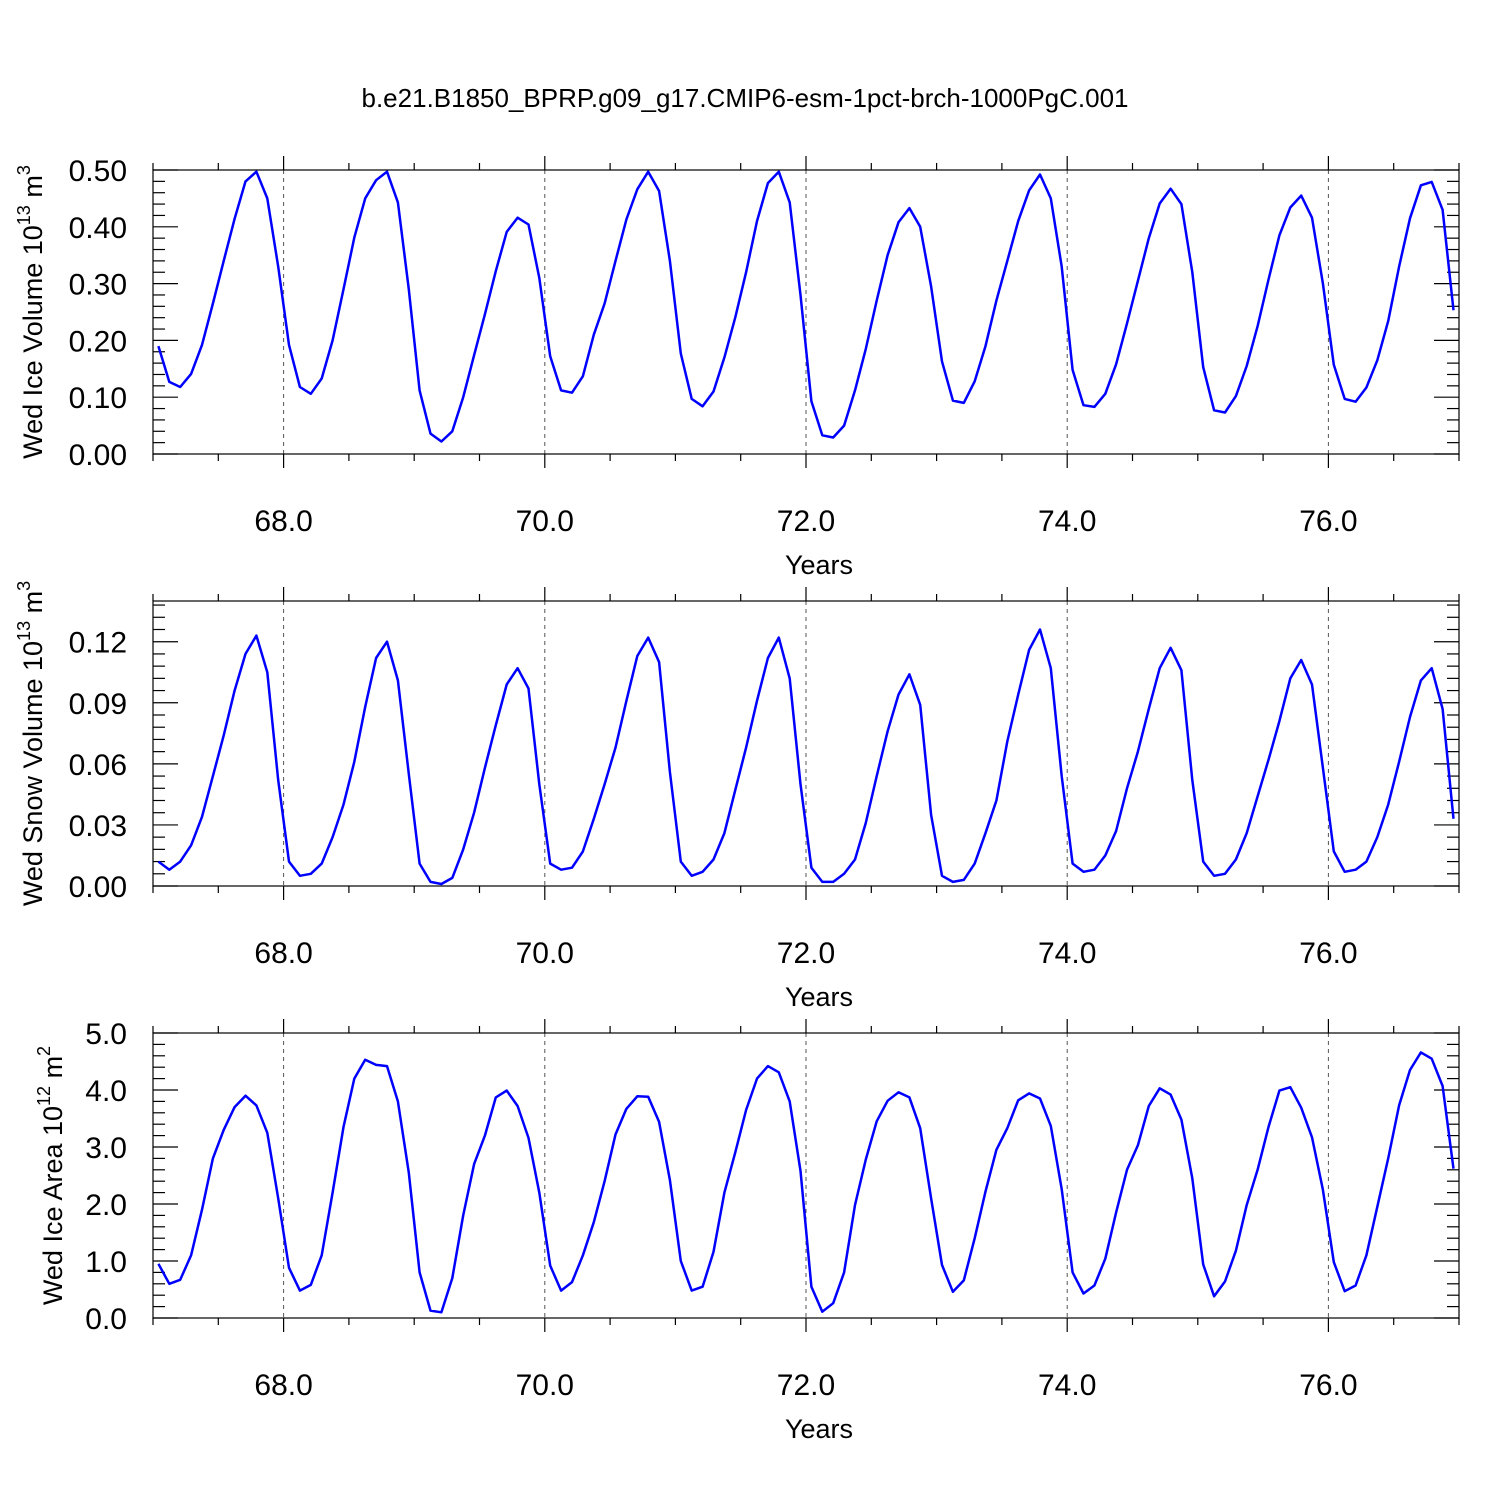 The image size is (1500, 1500). Describe the element at coordinates (98, 285) in the screenshot. I see `y-tick-label: 0.30` at that location.